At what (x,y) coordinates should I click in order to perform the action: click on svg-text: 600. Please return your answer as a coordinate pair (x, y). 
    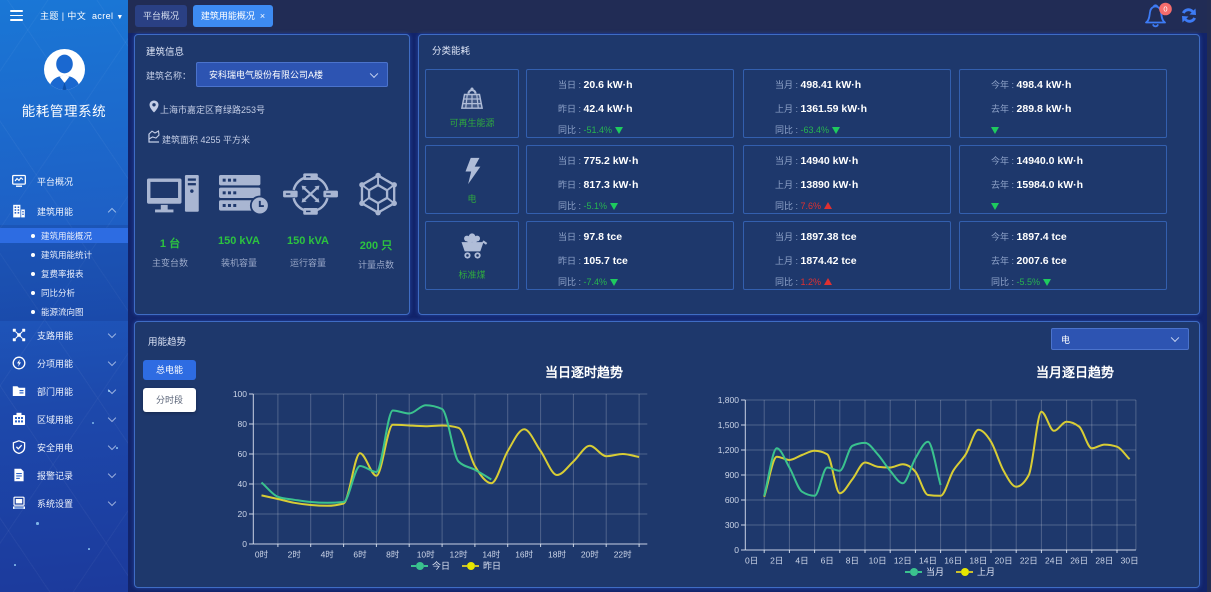
    Looking at the image, I should click on (732, 500).